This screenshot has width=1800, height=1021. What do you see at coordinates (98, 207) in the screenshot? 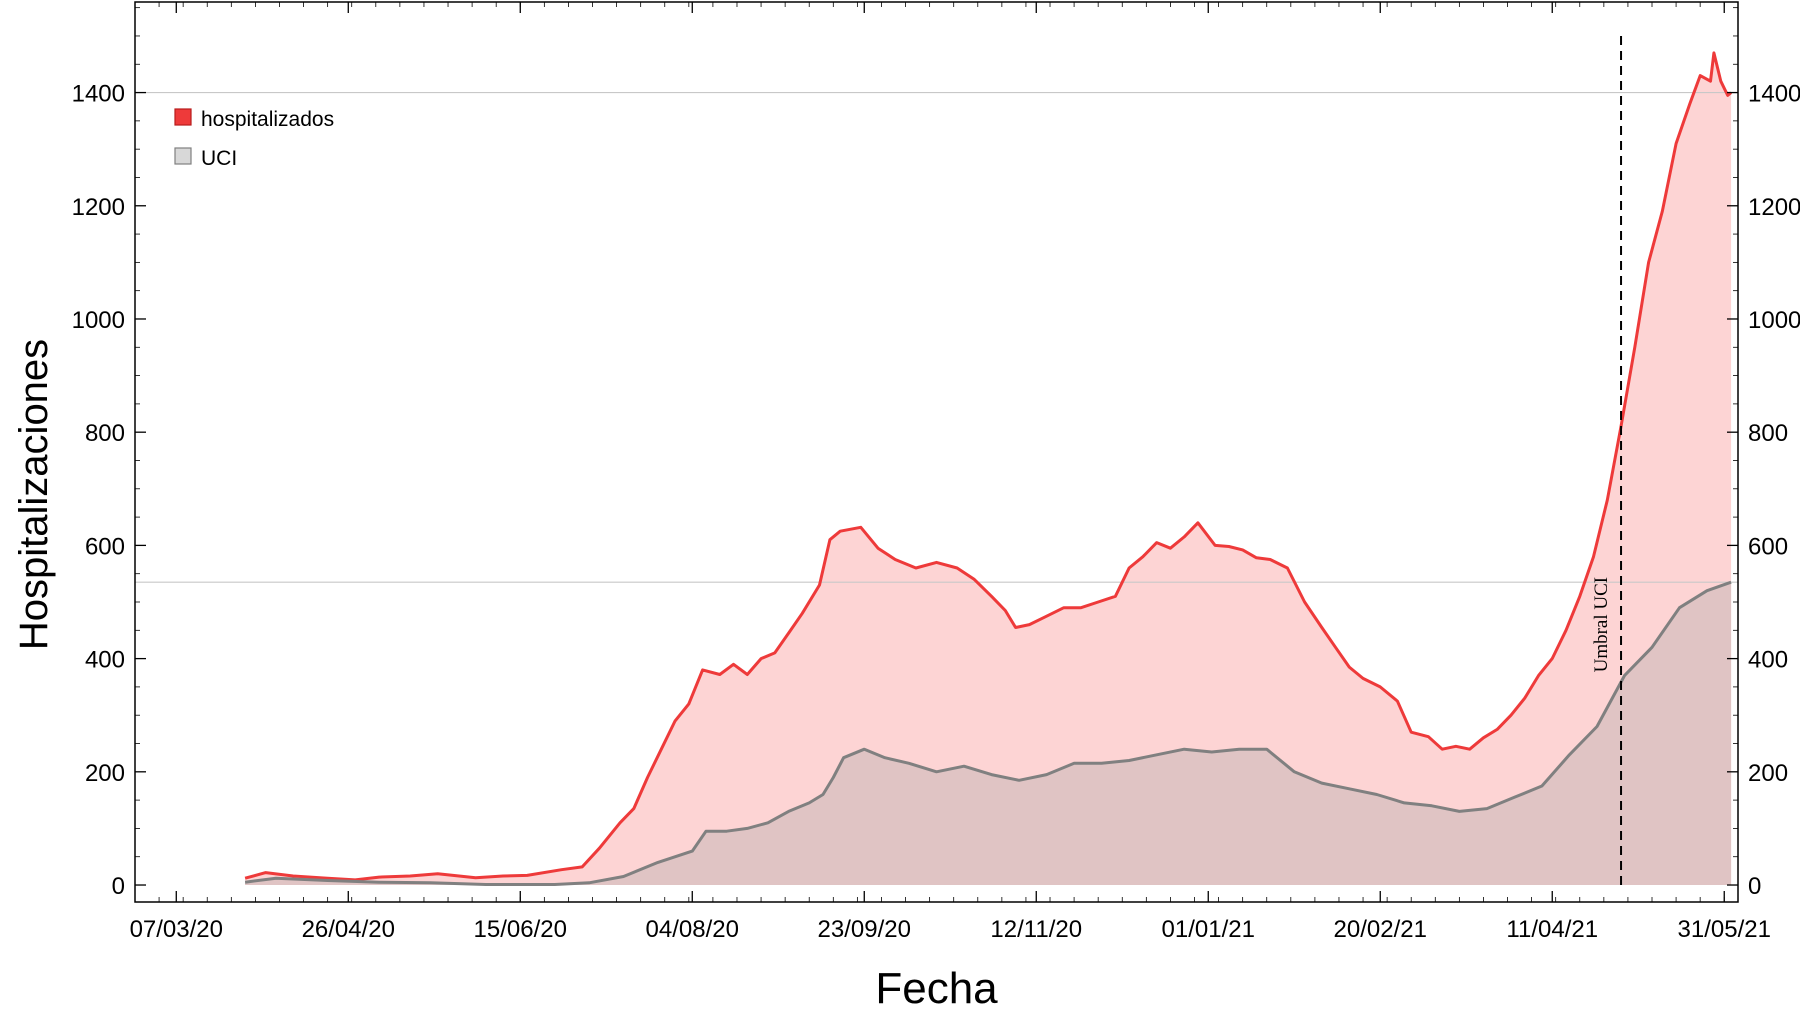
I see `y-tick-label: 1200` at bounding box center [98, 207].